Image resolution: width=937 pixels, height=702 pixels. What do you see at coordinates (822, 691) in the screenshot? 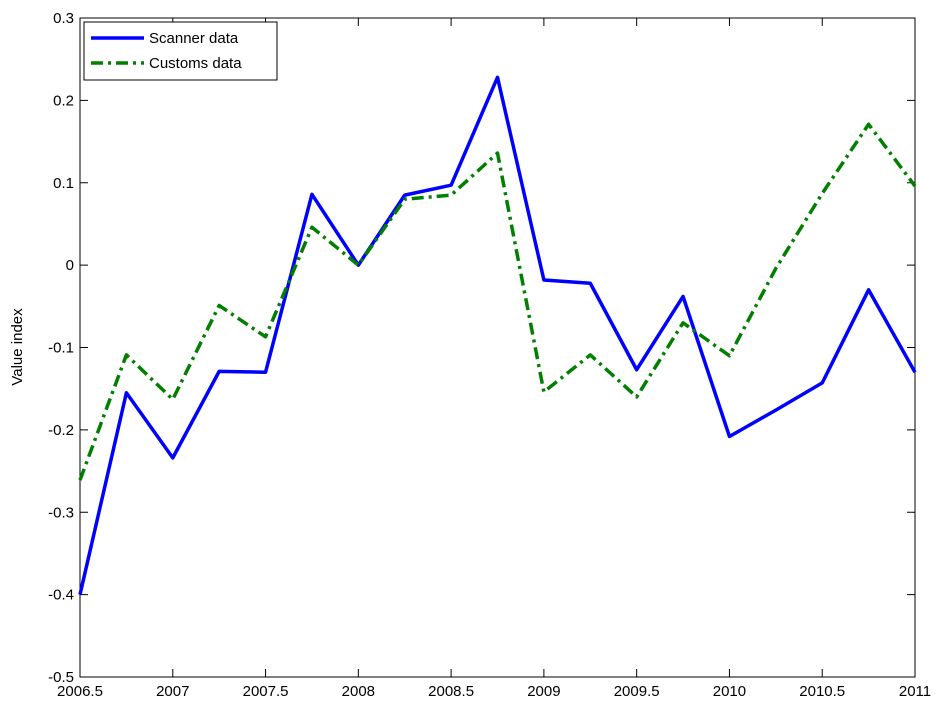
I see `x-tick-label: 2010.5` at bounding box center [822, 691].